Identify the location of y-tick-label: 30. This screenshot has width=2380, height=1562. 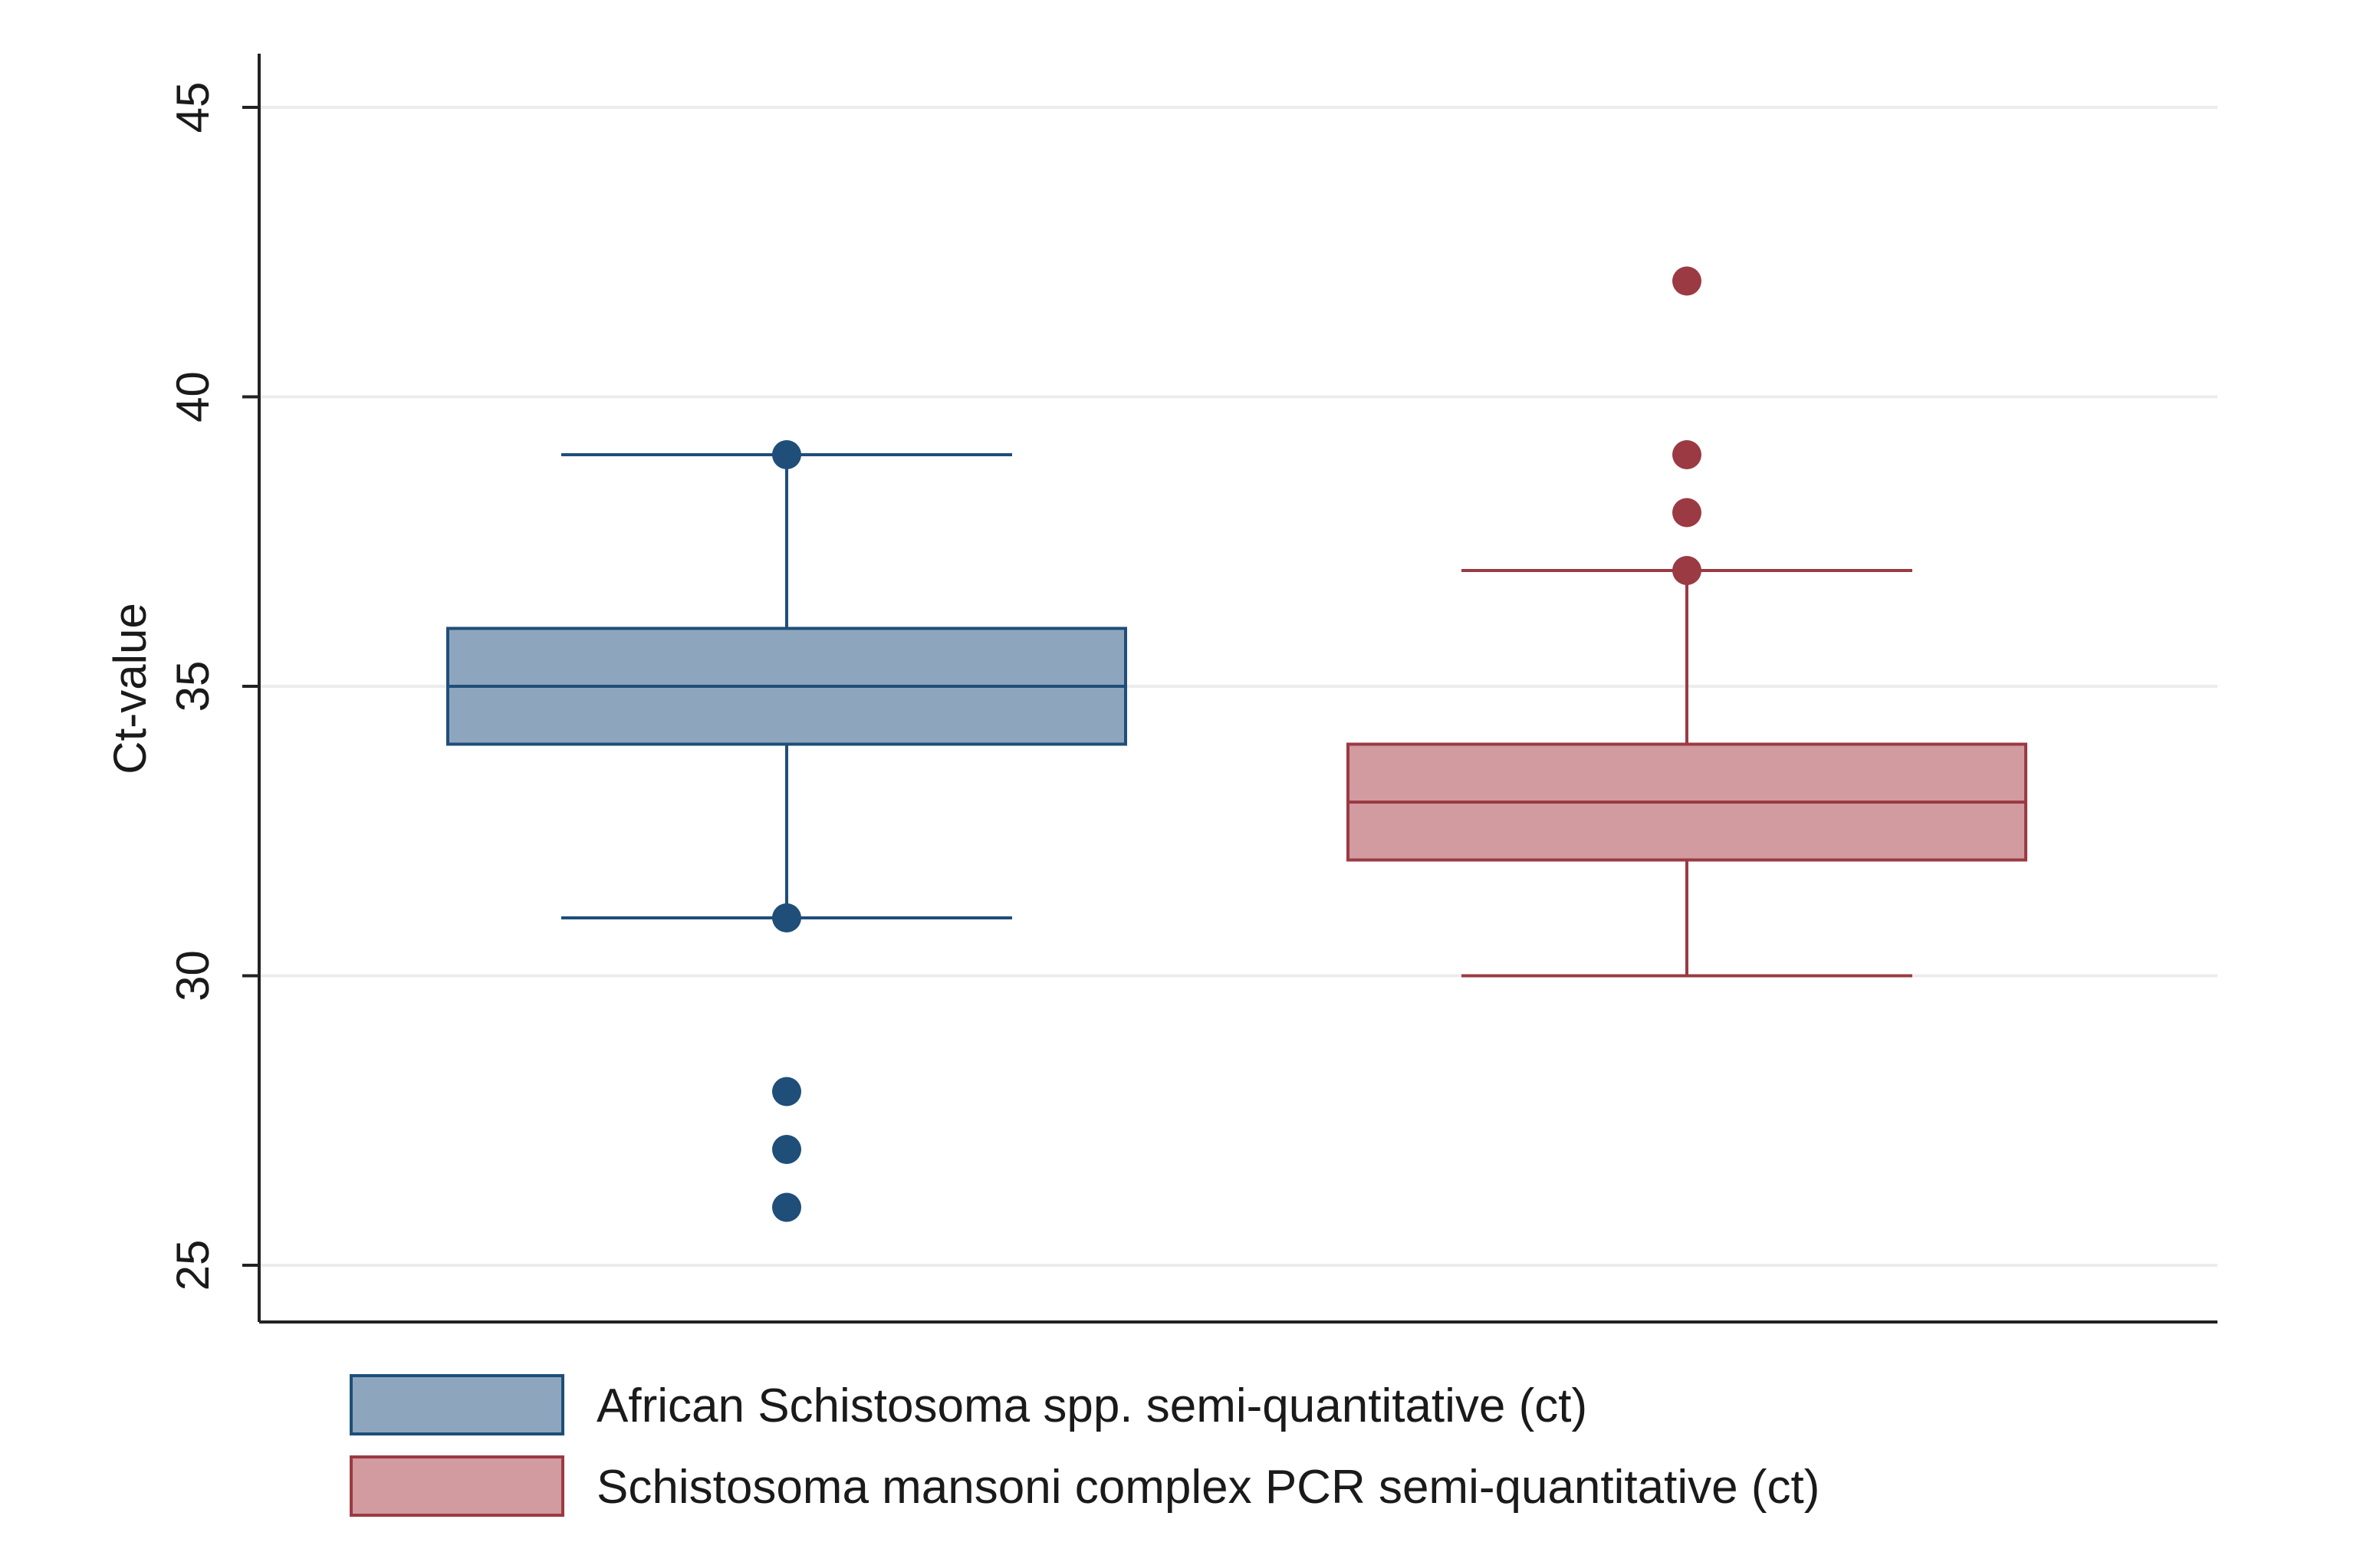
(193, 976).